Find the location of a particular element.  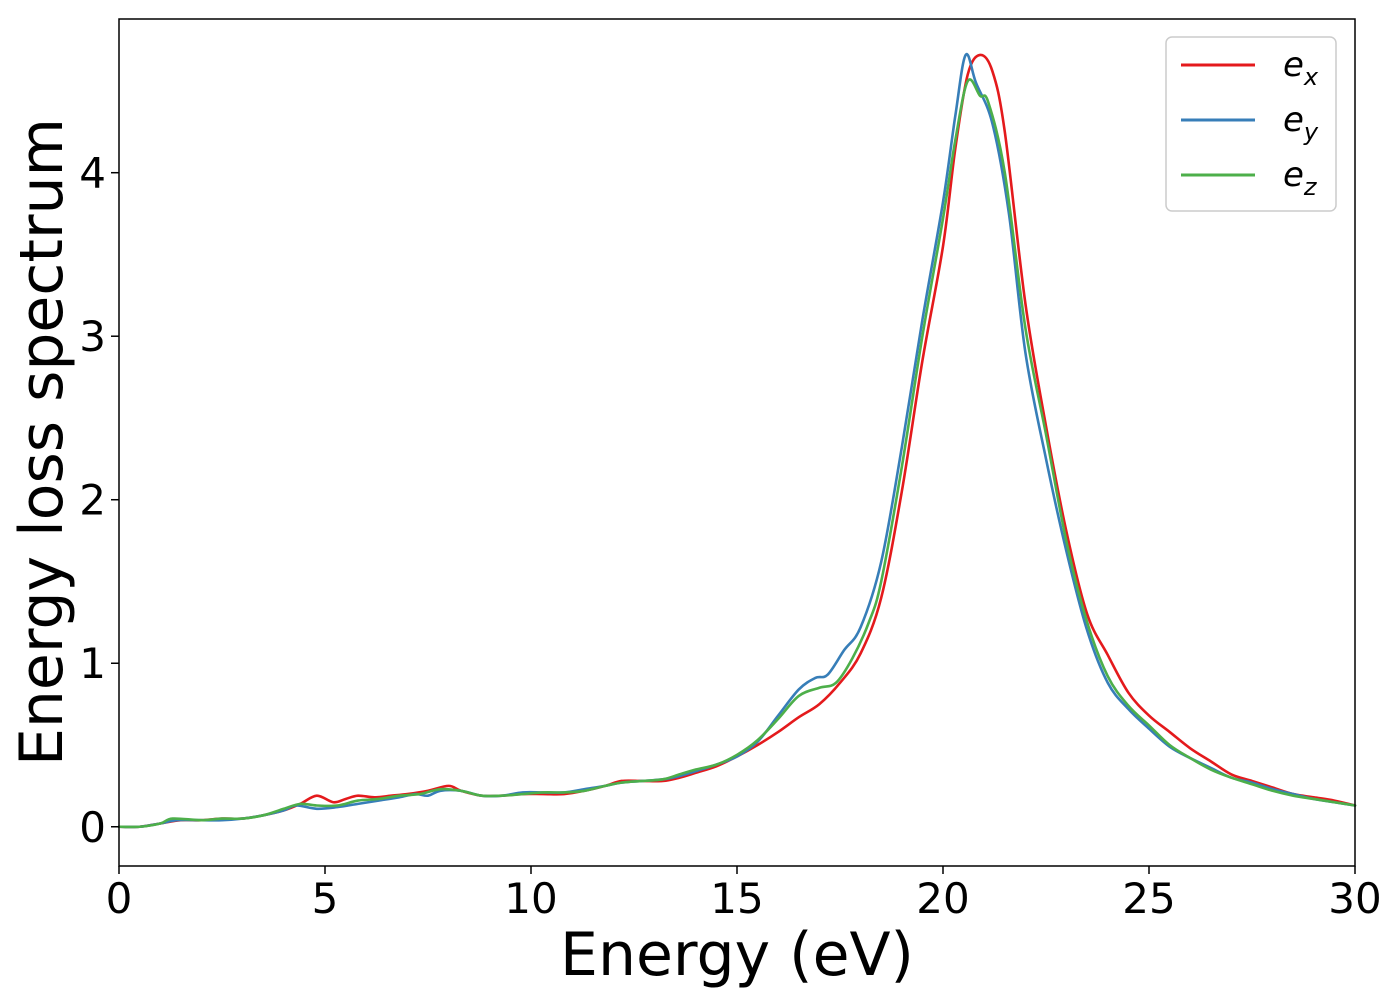

x-ticks: 0 5 10 15 20 25 30 is located at coordinates (744, 894).